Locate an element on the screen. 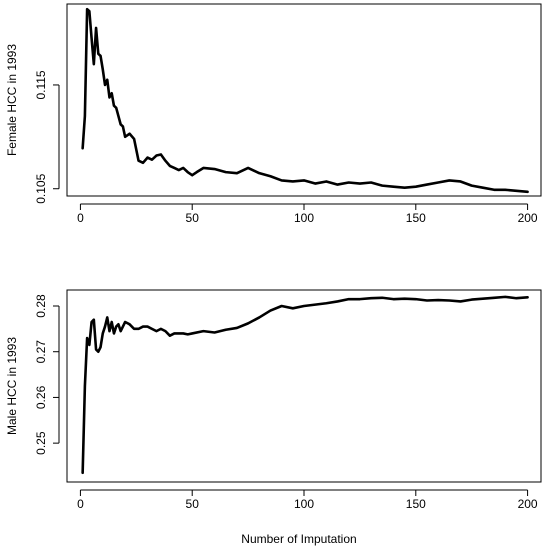  male-x-tick-label: 0 is located at coordinates (80, 504).